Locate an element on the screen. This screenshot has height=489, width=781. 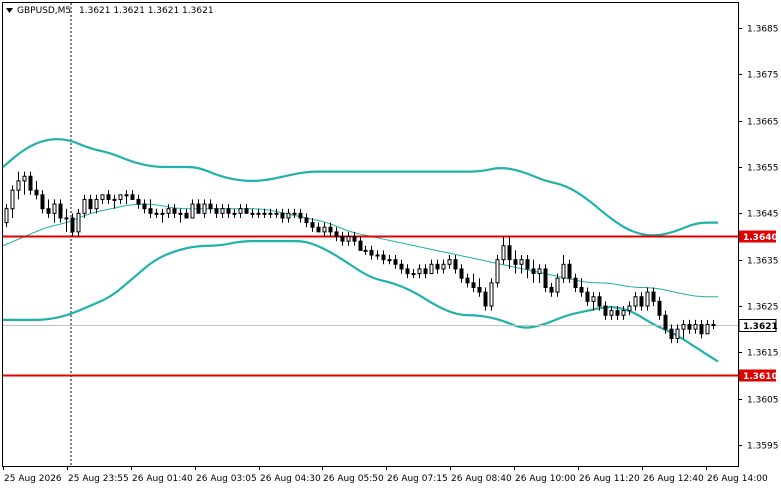
y-tick-label: 1.3605 is located at coordinates (763, 401).